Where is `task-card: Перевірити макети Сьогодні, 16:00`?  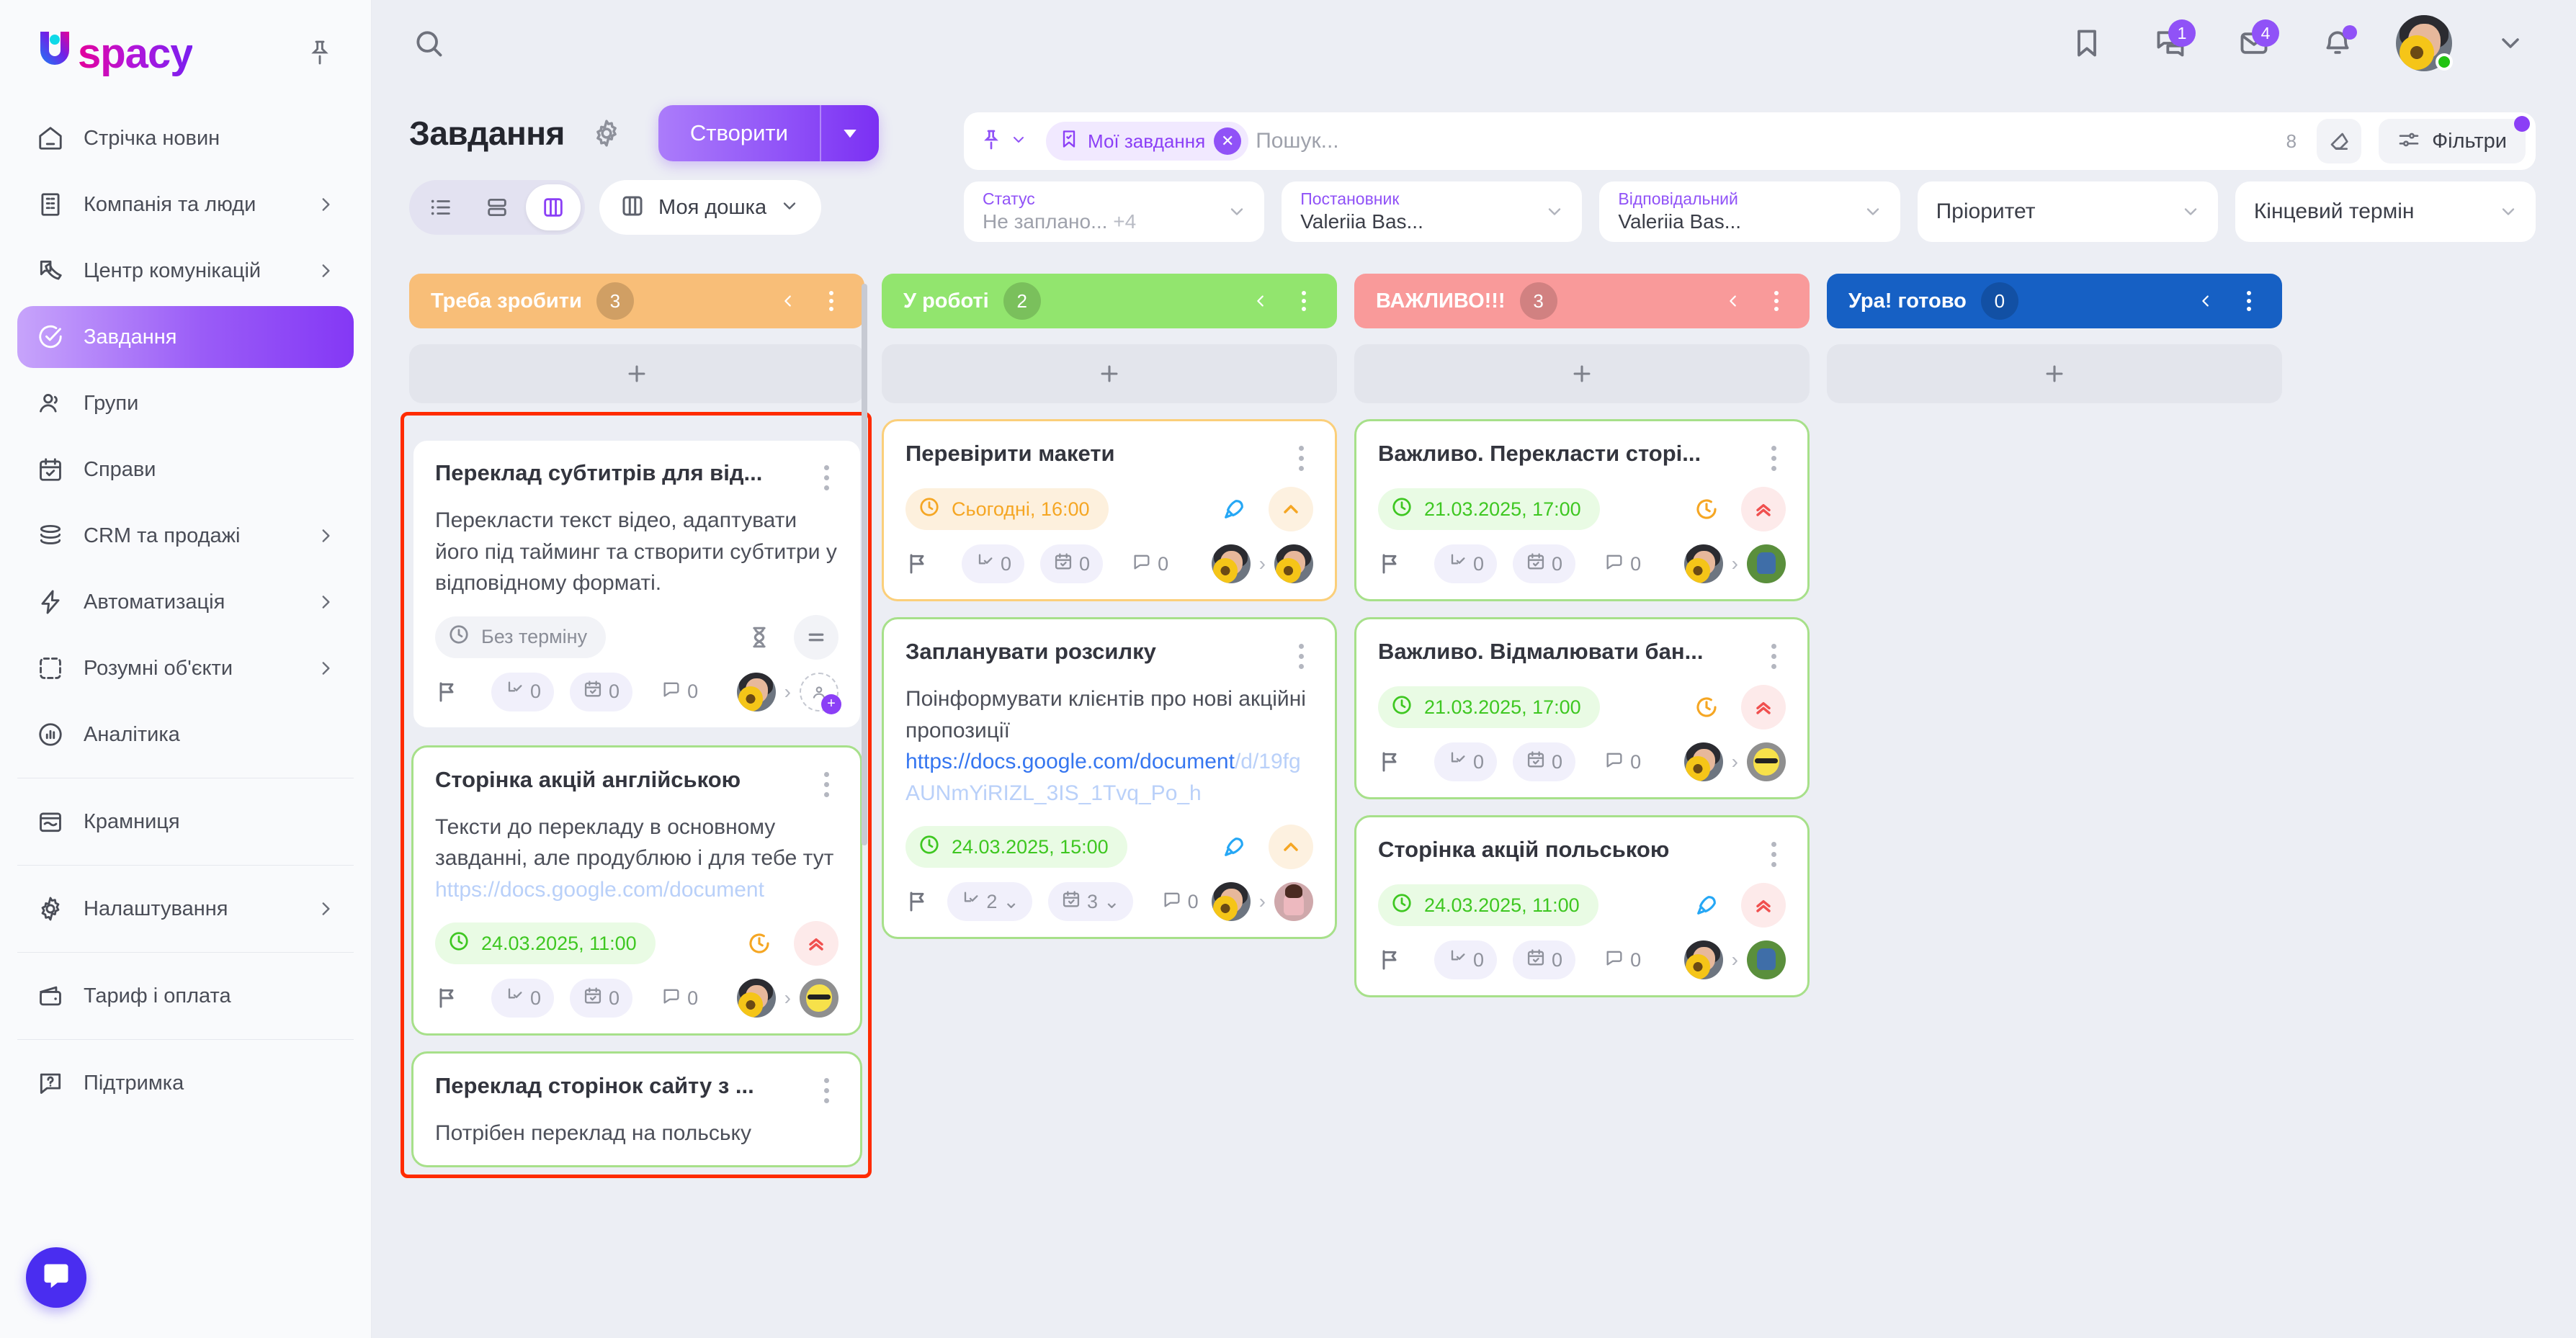
task-card: Перевірити макети Сьогодні, 16:00 is located at coordinates (1109, 510).